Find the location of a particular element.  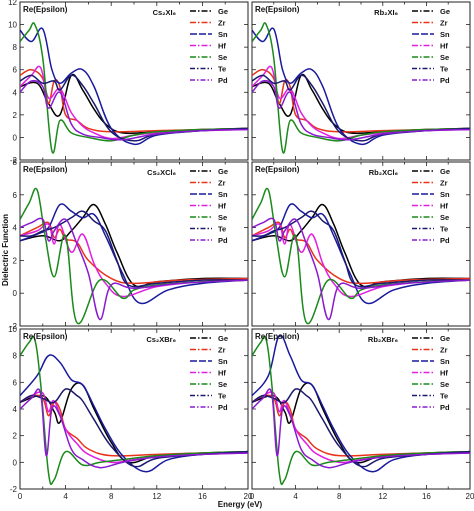

compound-label: Cs₂XCl₆ is located at coordinates (161, 172).